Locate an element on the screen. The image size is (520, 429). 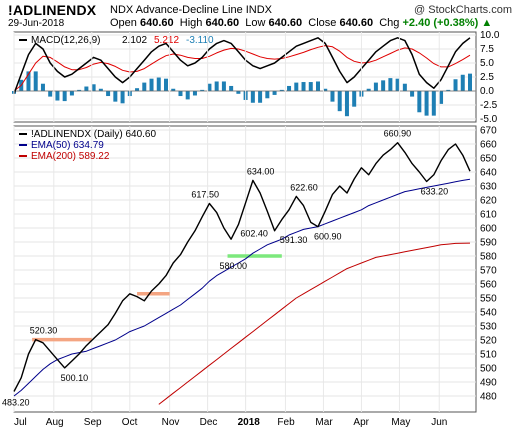
x-axis-tick: Feb is located at coordinates (286, 422).